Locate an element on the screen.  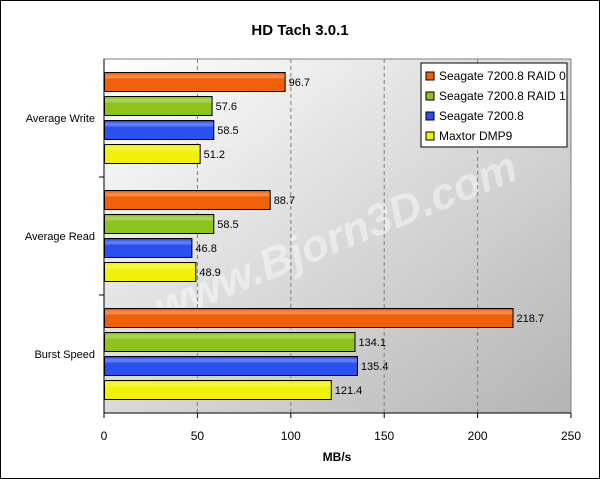
category-label: Burst Speed is located at coordinates (64, 355).